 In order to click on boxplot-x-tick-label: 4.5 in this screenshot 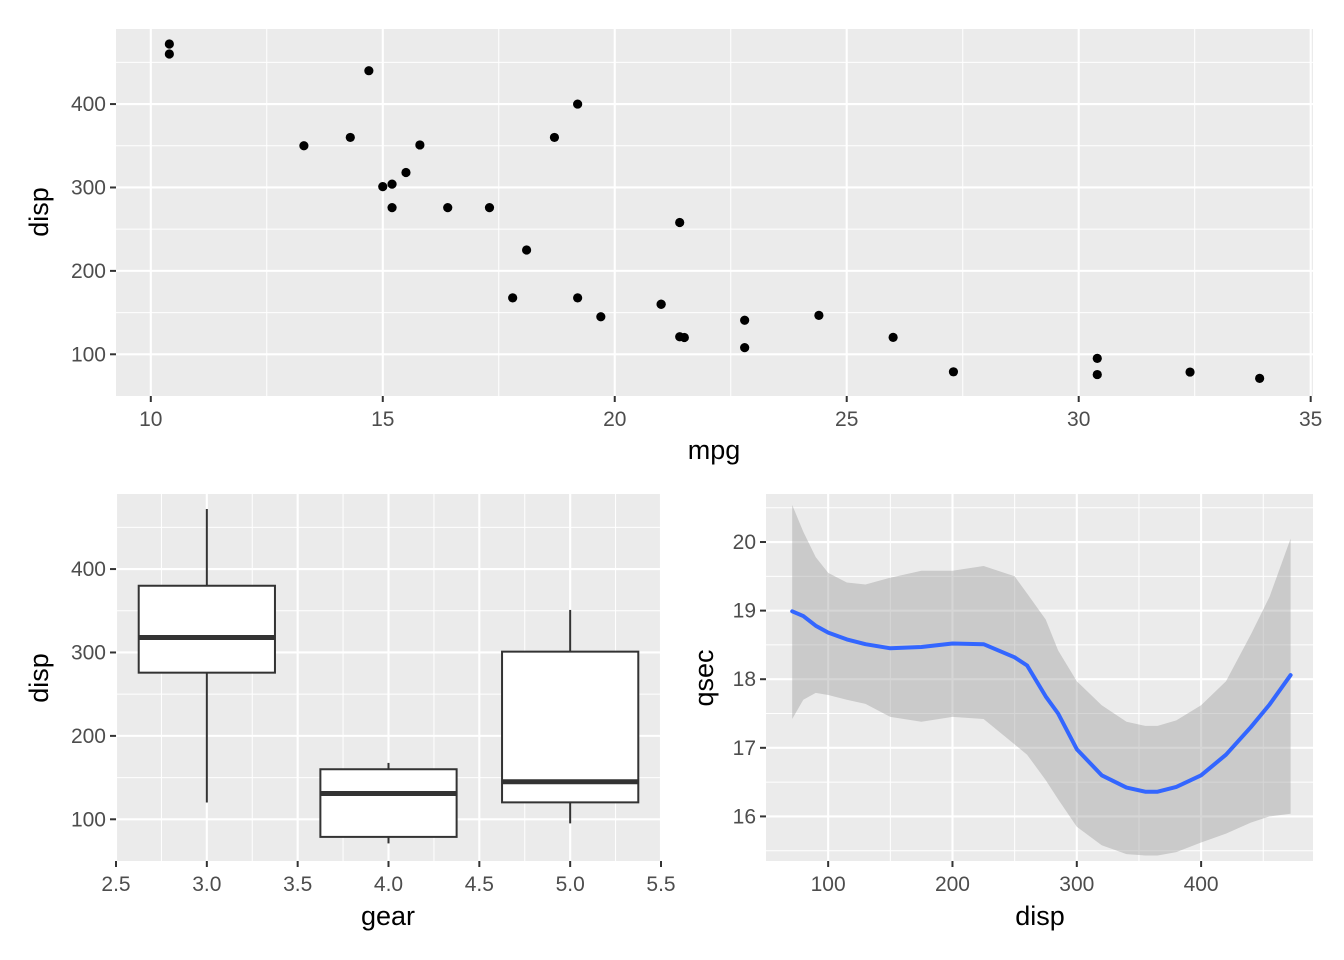, I will do `click(479, 884)`.